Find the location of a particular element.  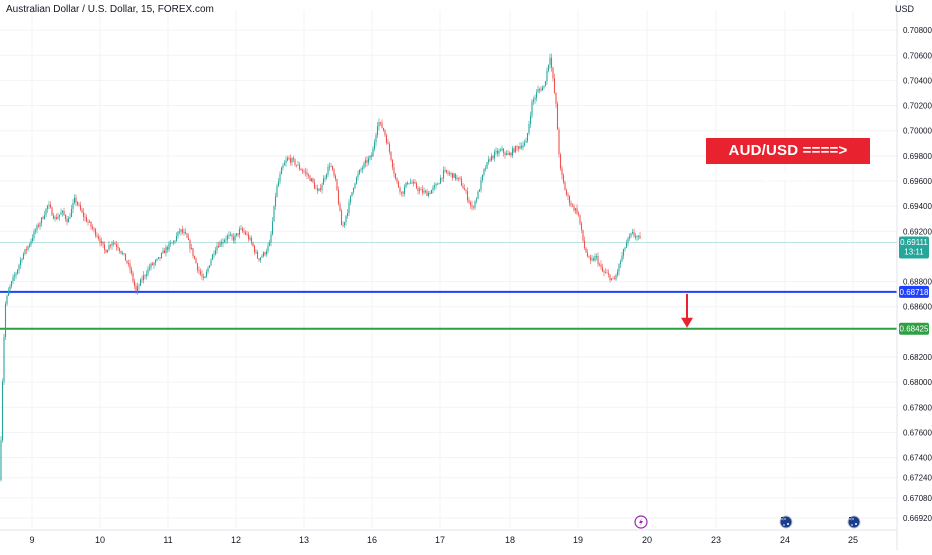

time-tick-label: 25 is located at coordinates (853, 540).